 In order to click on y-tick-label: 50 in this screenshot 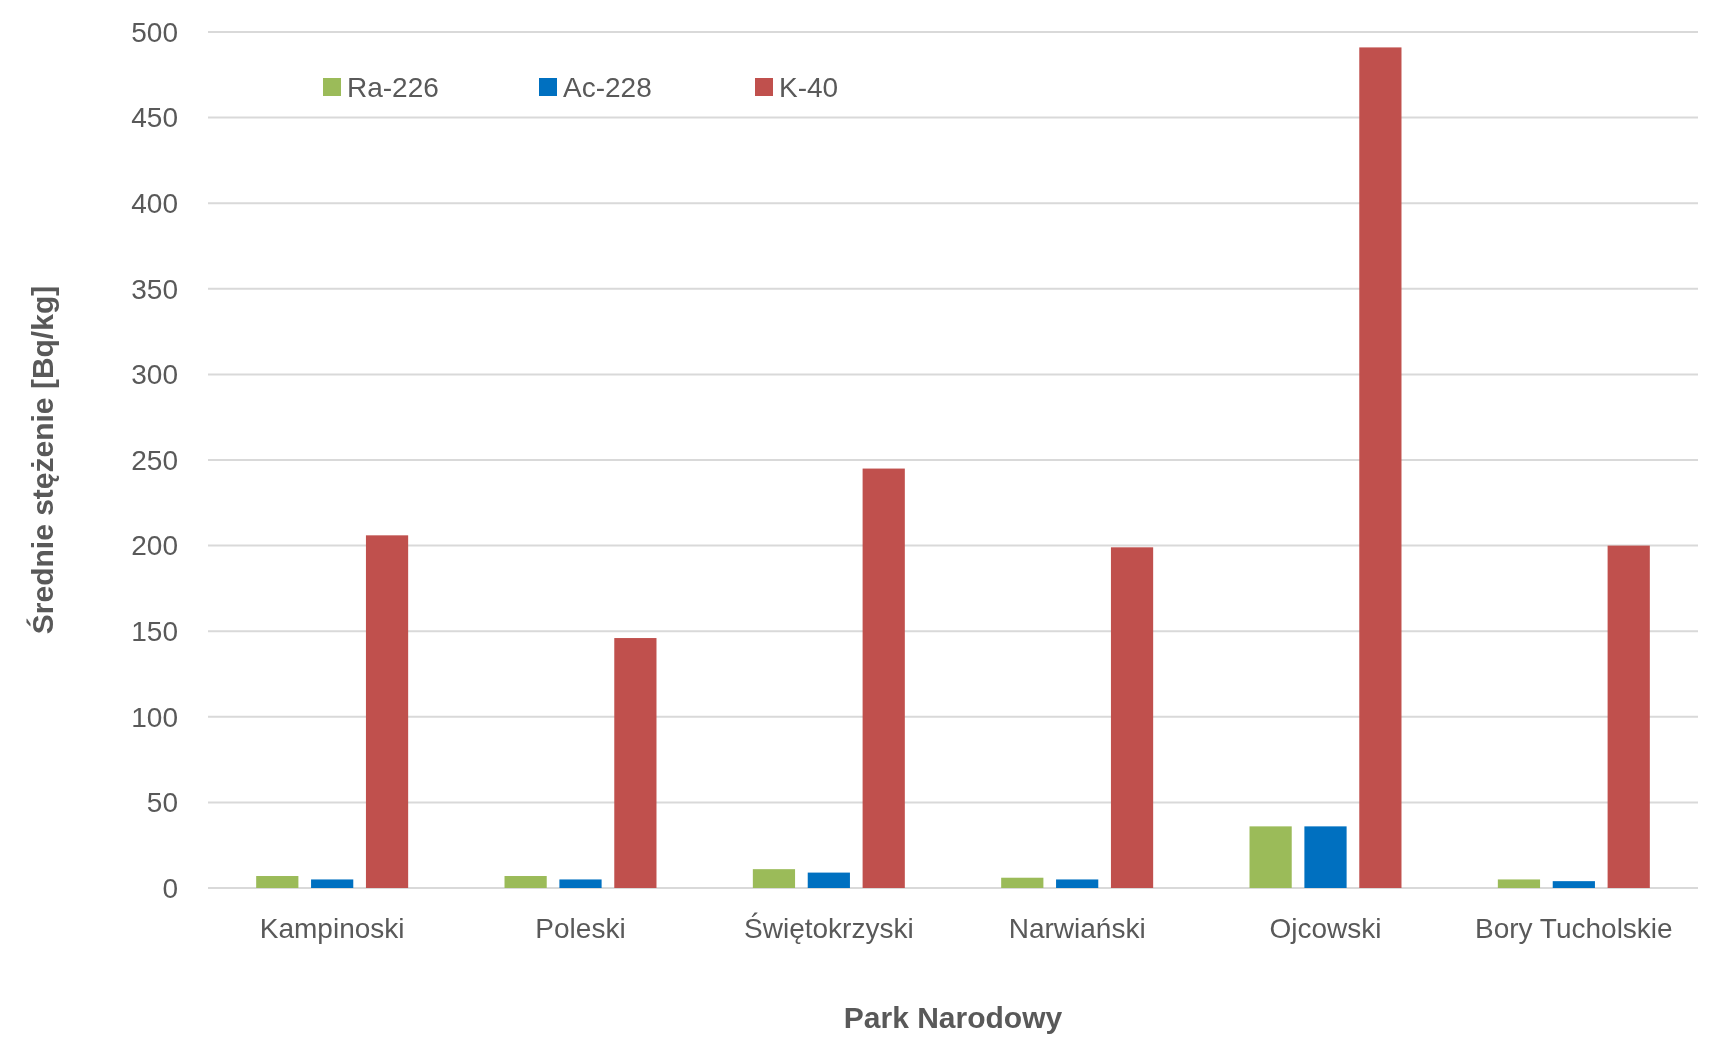, I will do `click(162, 803)`.